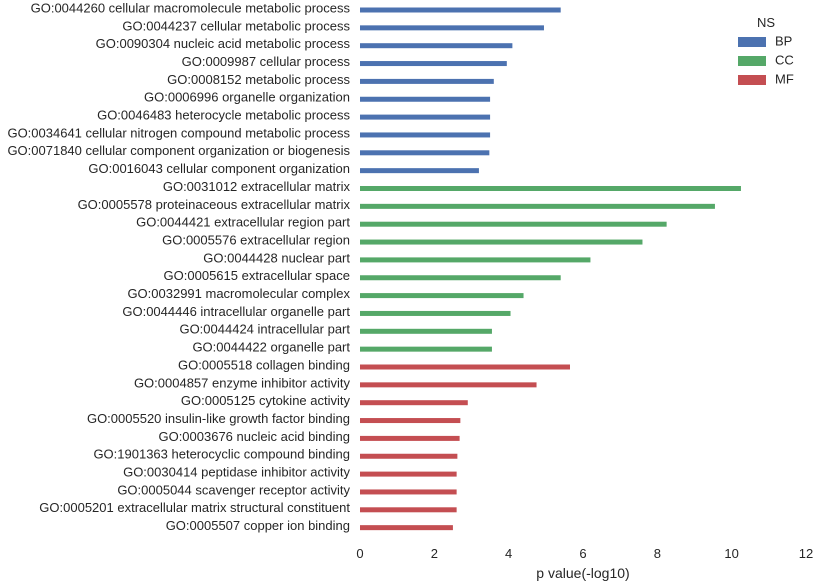 This screenshot has height=587, width=820. Describe the element at coordinates (766, 50) in the screenshot. I see `legend: NS BP CC MF` at that location.